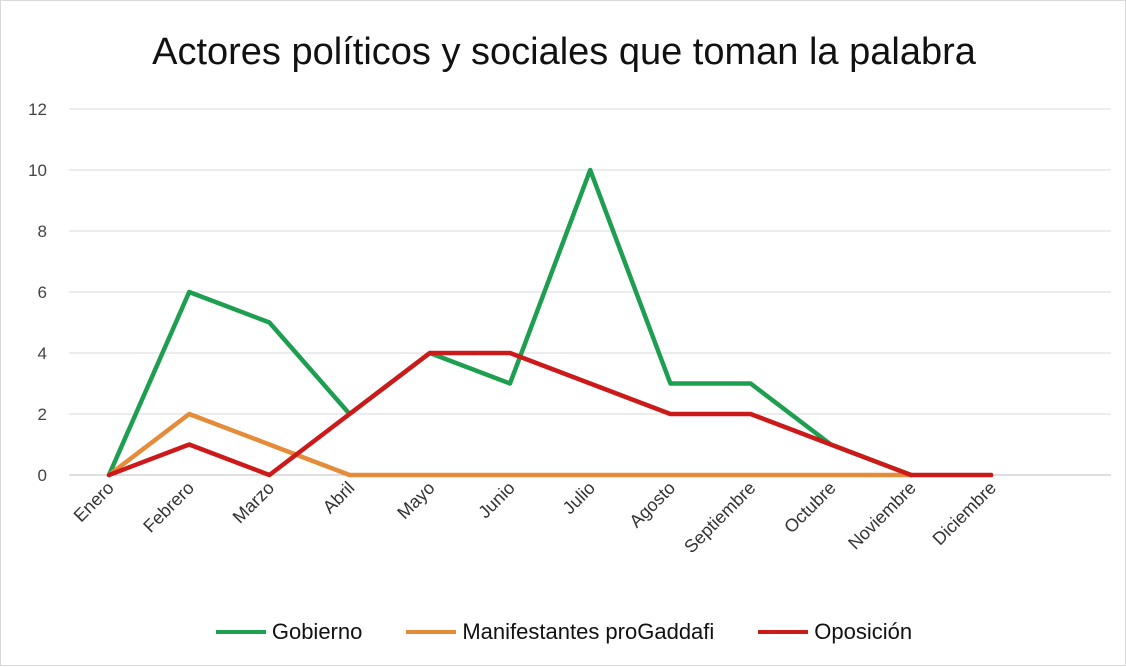 Image resolution: width=1126 pixels, height=667 pixels. I want to click on legend-item: Manifestantes proGaddafi, so click(560, 632).